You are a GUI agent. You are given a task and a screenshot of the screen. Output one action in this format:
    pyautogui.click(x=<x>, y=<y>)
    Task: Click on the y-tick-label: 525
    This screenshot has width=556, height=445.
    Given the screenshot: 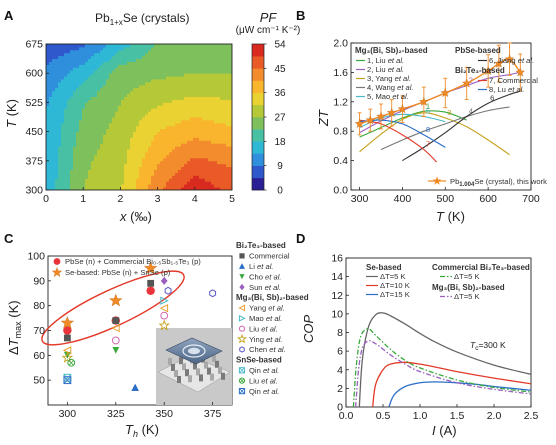 What is the action you would take?
    pyautogui.click(x=34, y=103)
    